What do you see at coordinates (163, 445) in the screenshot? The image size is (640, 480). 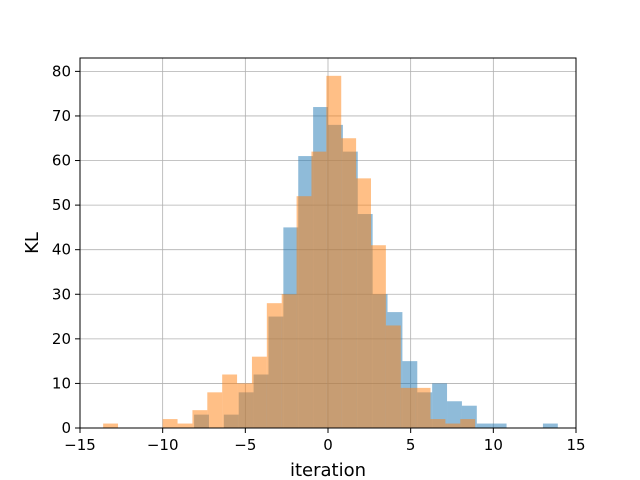 I see `x-tick-label: −10` at bounding box center [163, 445].